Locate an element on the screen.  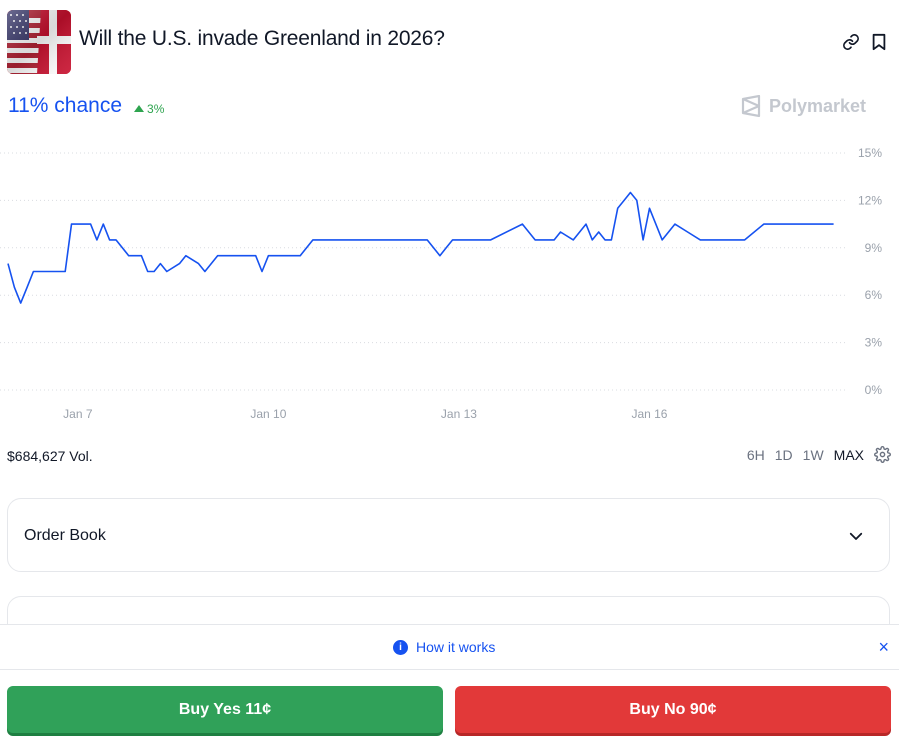
y-tick-label: 15% is located at coordinates (870, 153).